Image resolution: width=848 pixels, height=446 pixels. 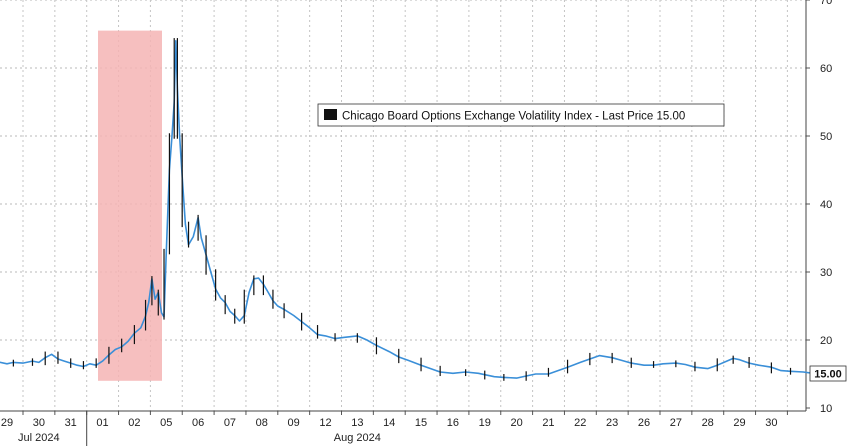 What do you see at coordinates (71, 423) in the screenshot?
I see `x-tick-label: 31` at bounding box center [71, 423].